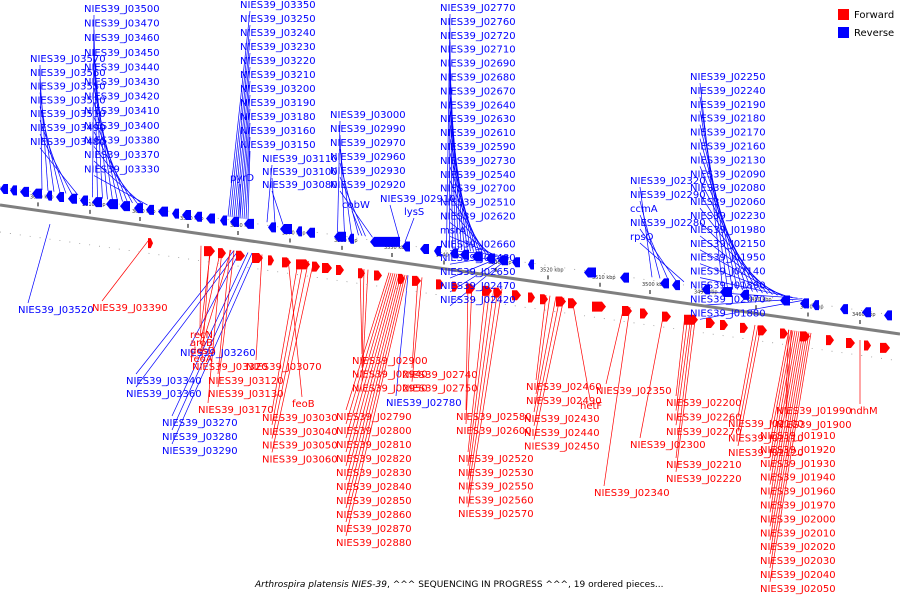 Image resolution: width=900 pixels, height=600 pixels. Describe the element at coordinates (843, 32) in the screenshot. I see `legend-reverse-swatch` at that location.